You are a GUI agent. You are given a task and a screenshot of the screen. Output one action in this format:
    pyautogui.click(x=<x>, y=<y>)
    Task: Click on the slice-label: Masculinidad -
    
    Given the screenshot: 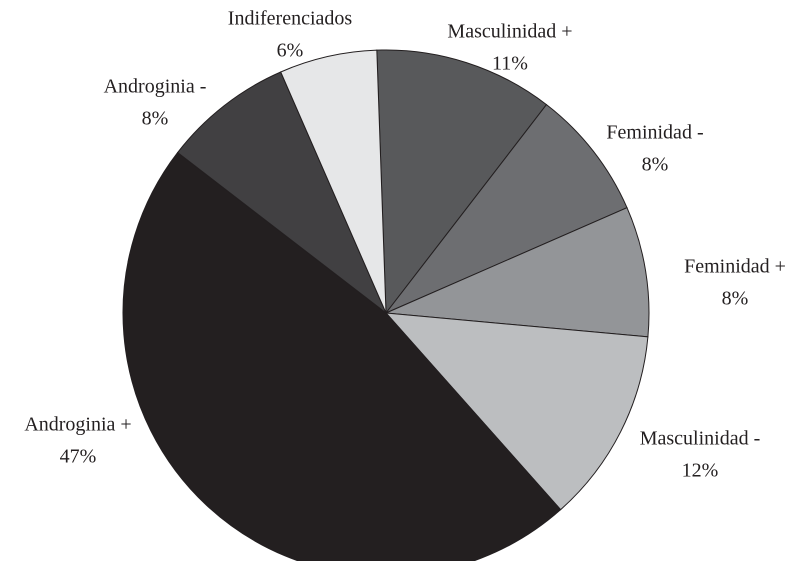 What is the action you would take?
    pyautogui.click(x=700, y=439)
    